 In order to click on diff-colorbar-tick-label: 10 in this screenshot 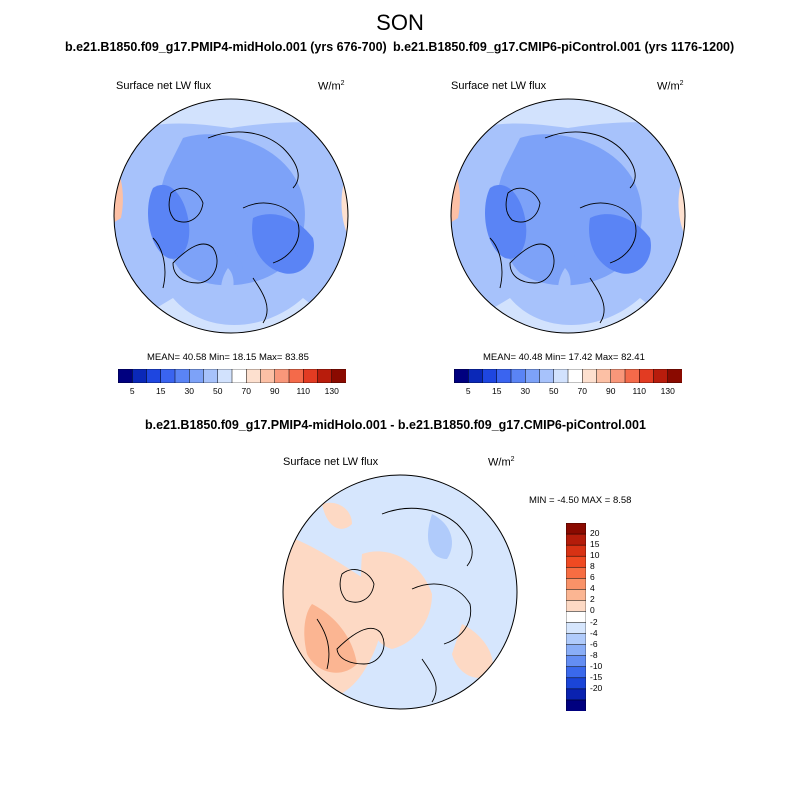, I will do `click(595, 555)`.